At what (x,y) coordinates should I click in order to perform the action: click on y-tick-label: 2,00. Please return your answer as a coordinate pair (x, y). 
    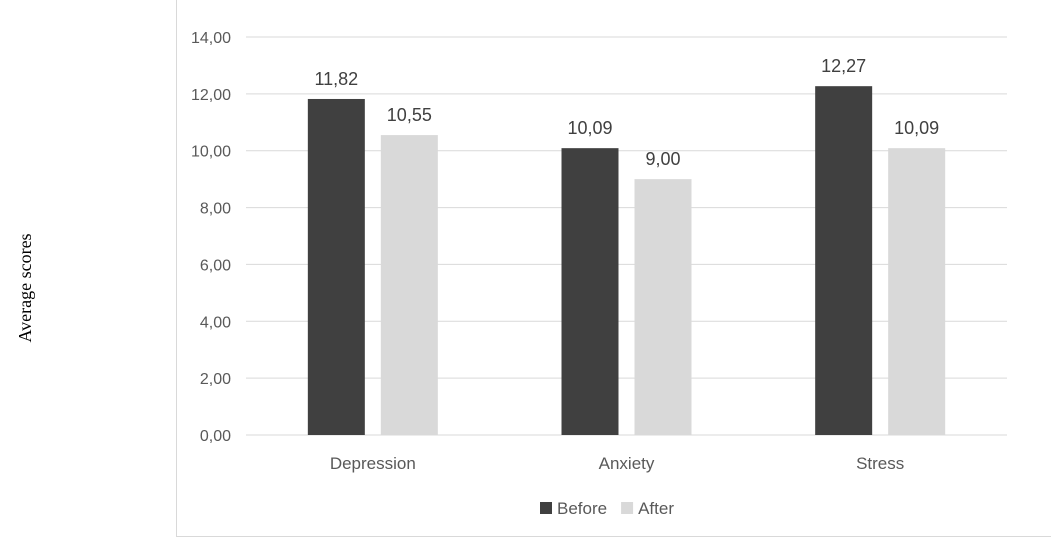
    Looking at the image, I should click on (215, 379).